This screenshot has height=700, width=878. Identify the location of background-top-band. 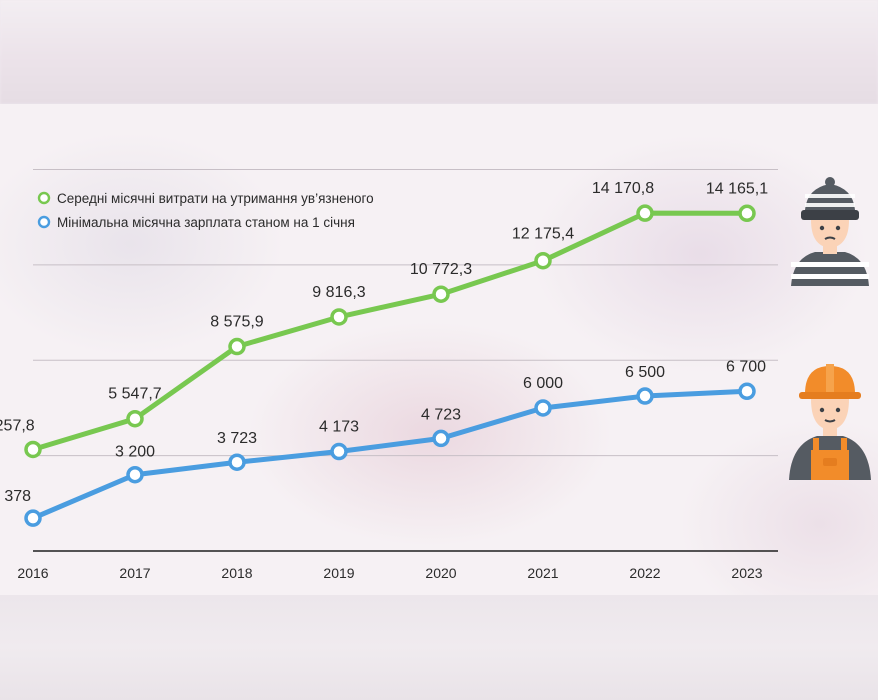
(439, 52).